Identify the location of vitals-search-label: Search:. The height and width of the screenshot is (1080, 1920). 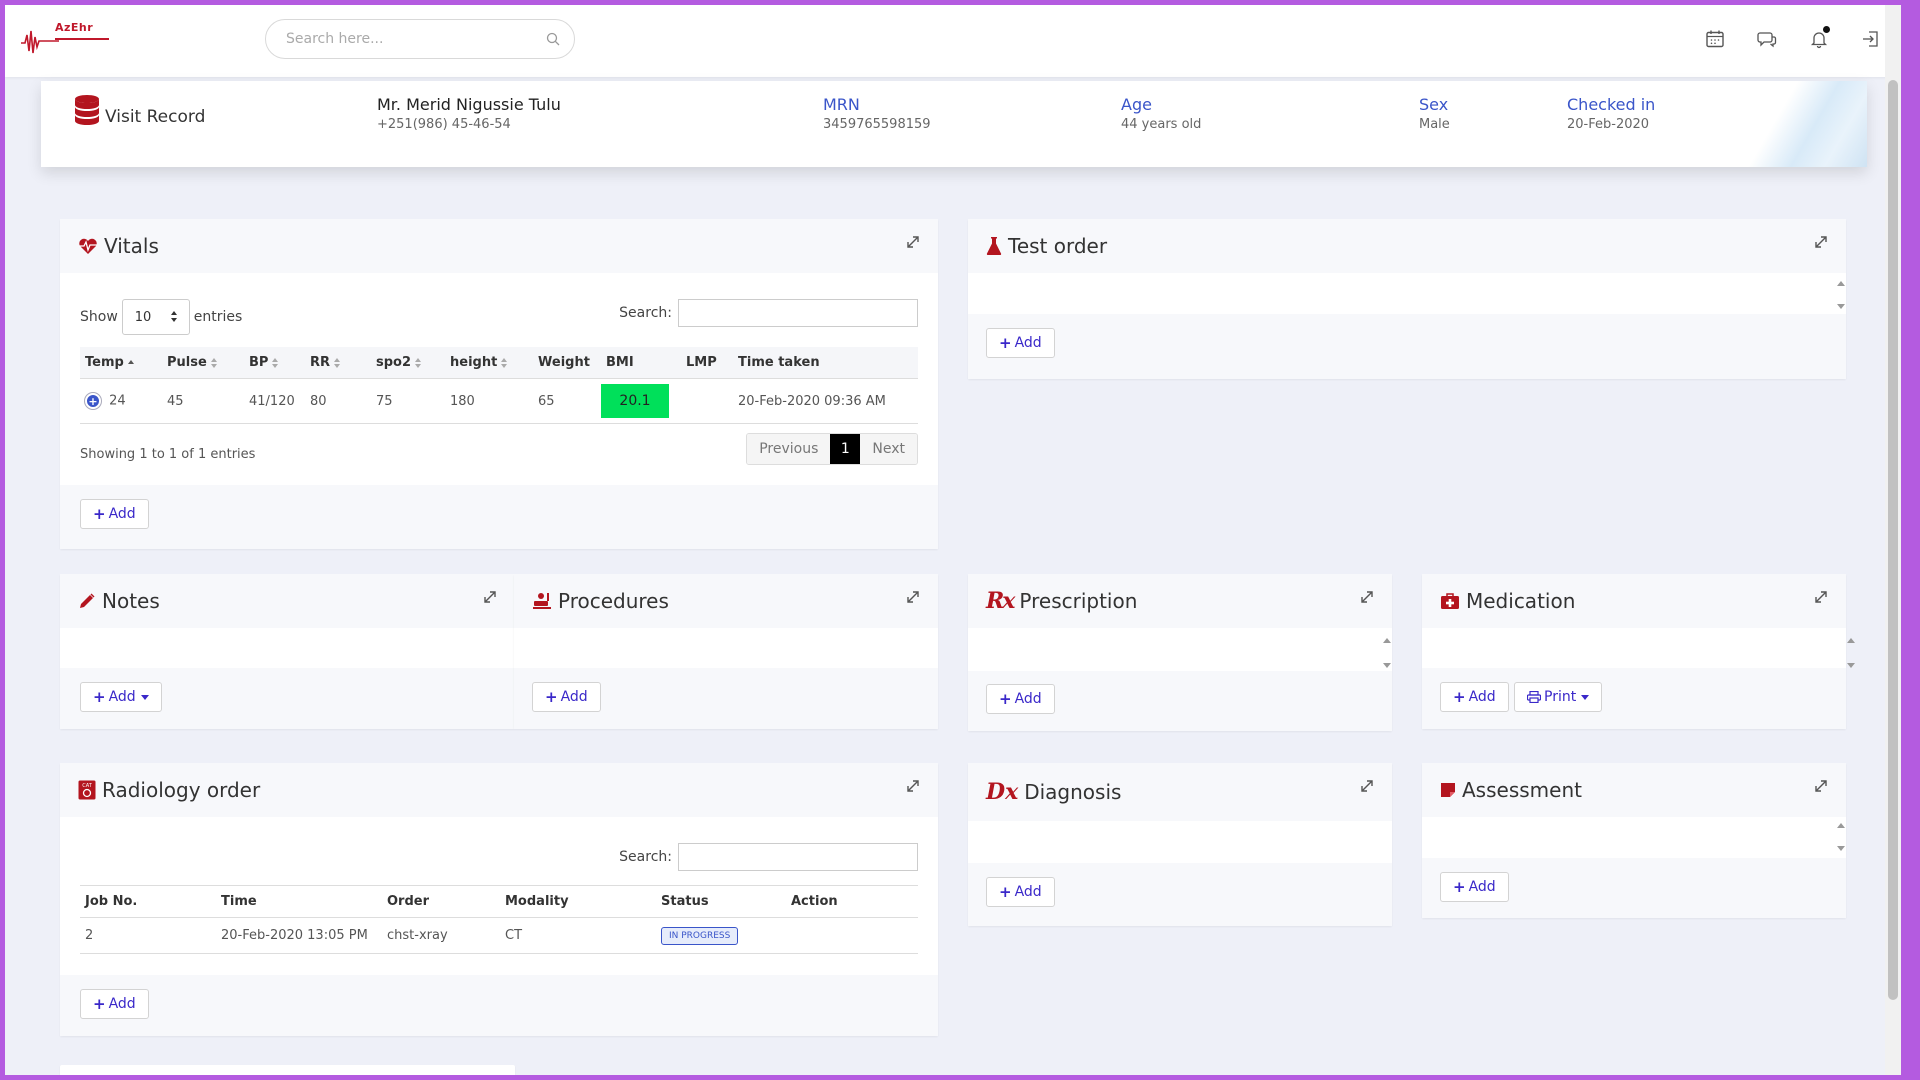
(645, 313).